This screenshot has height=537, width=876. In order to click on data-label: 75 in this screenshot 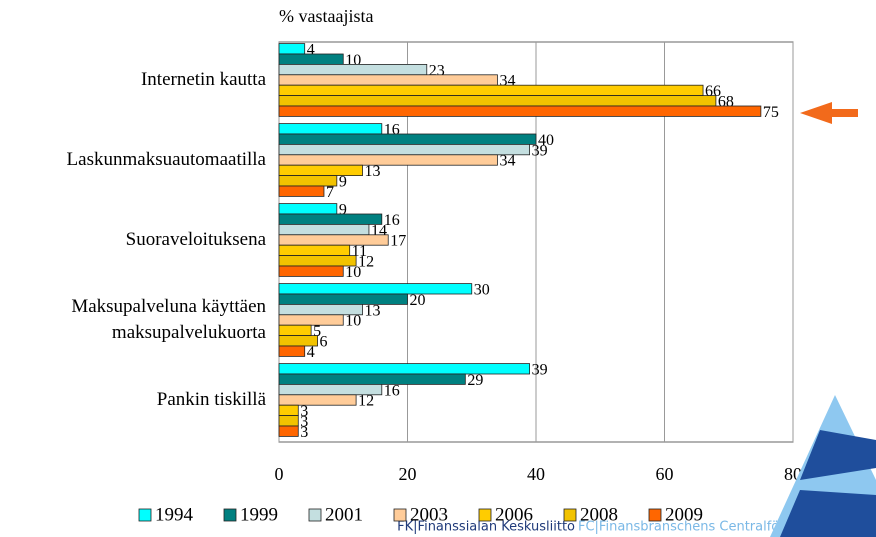, I will do `click(771, 112)`.